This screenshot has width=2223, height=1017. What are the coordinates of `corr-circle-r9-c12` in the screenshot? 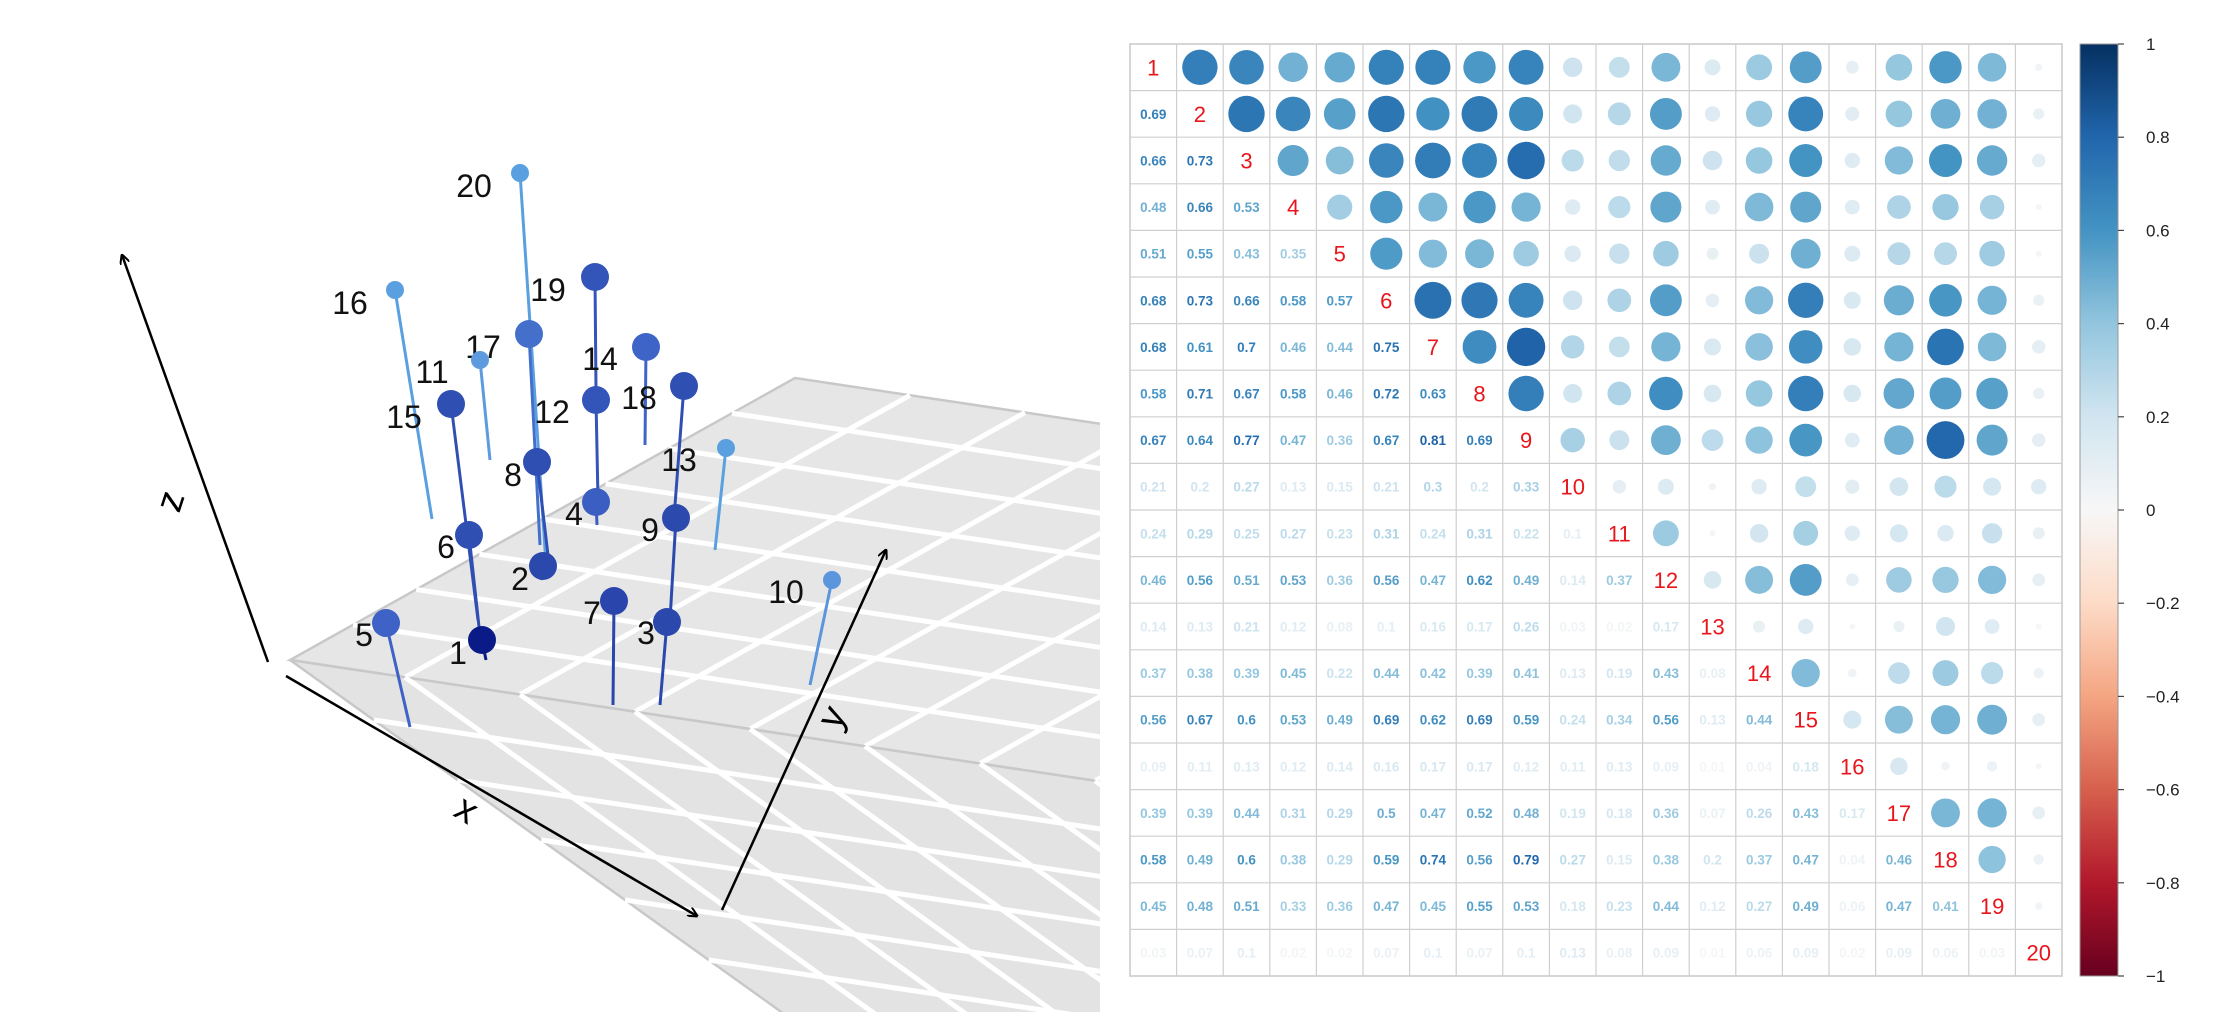 It's located at (1665, 440).